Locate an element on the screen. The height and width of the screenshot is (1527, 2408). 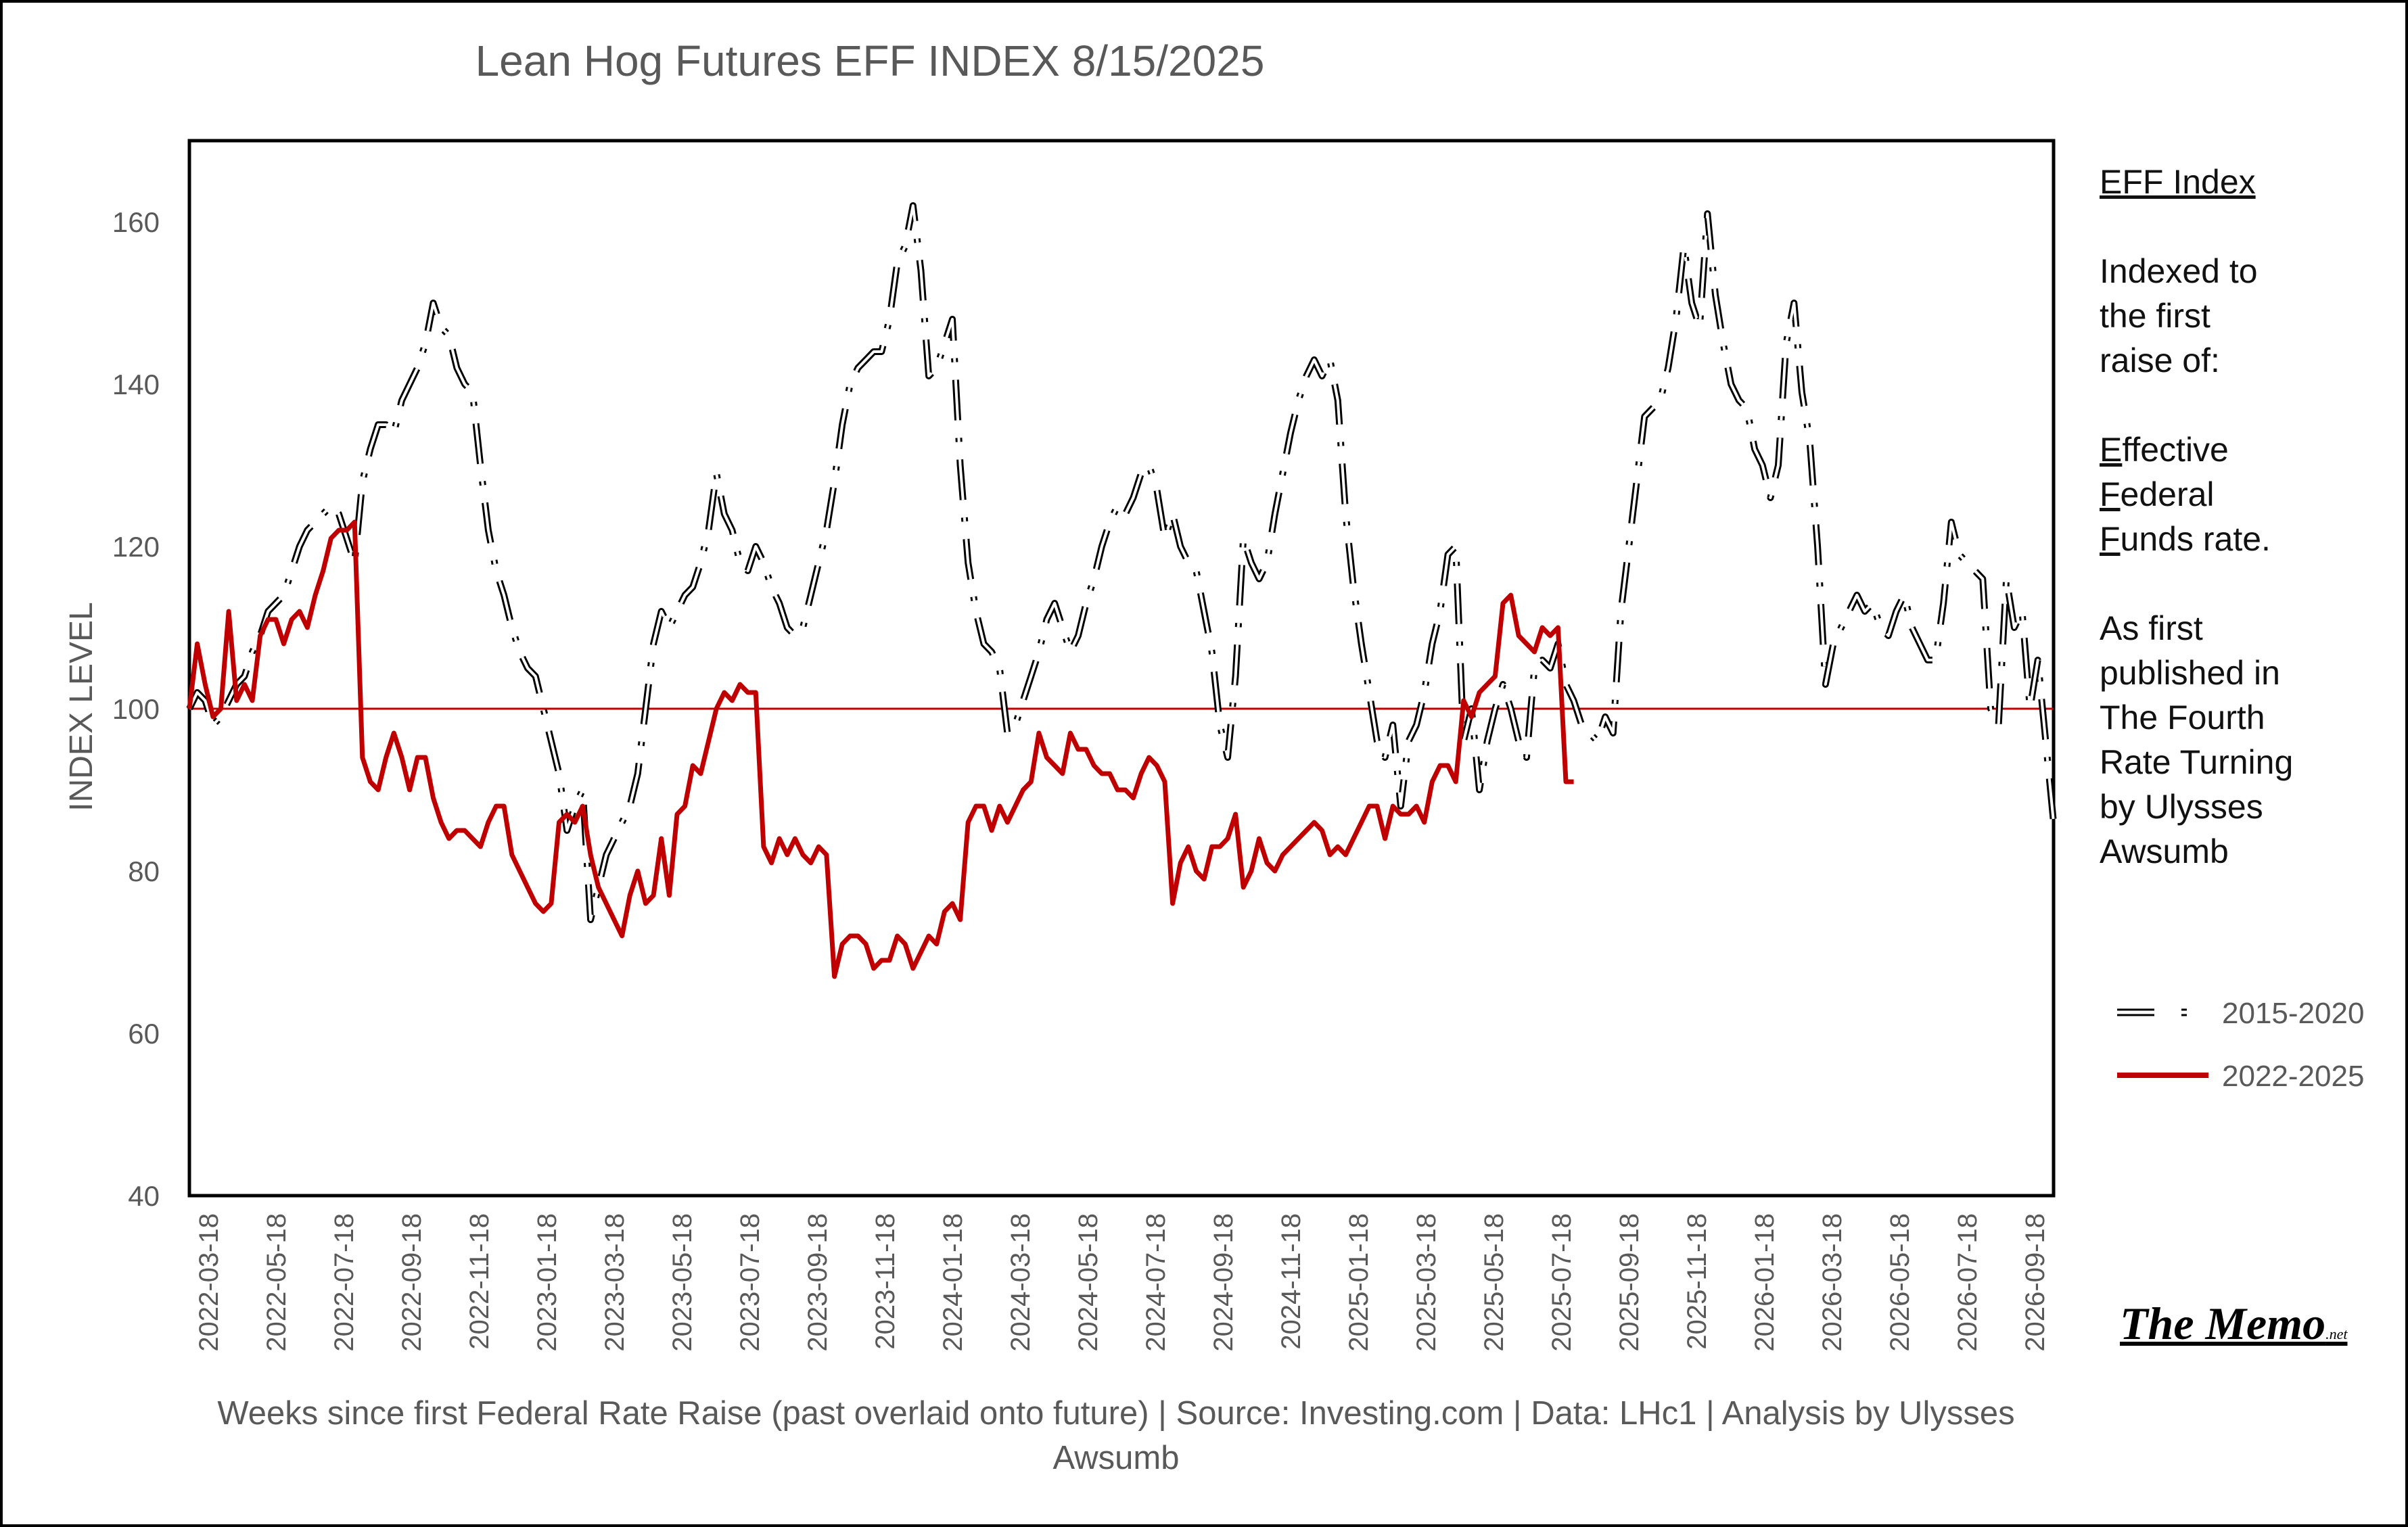
sidebar-line: Indexed to is located at coordinates (2179, 271).